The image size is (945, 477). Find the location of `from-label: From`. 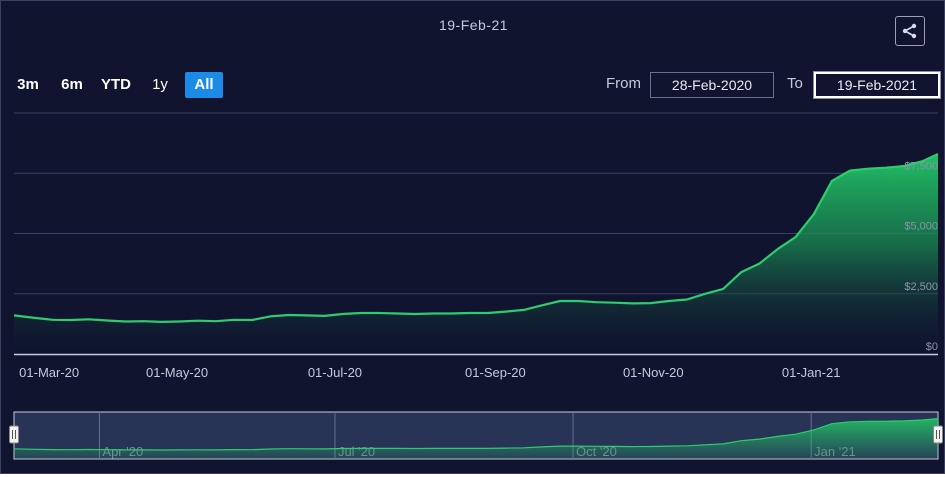

from-label: From is located at coordinates (623, 83).